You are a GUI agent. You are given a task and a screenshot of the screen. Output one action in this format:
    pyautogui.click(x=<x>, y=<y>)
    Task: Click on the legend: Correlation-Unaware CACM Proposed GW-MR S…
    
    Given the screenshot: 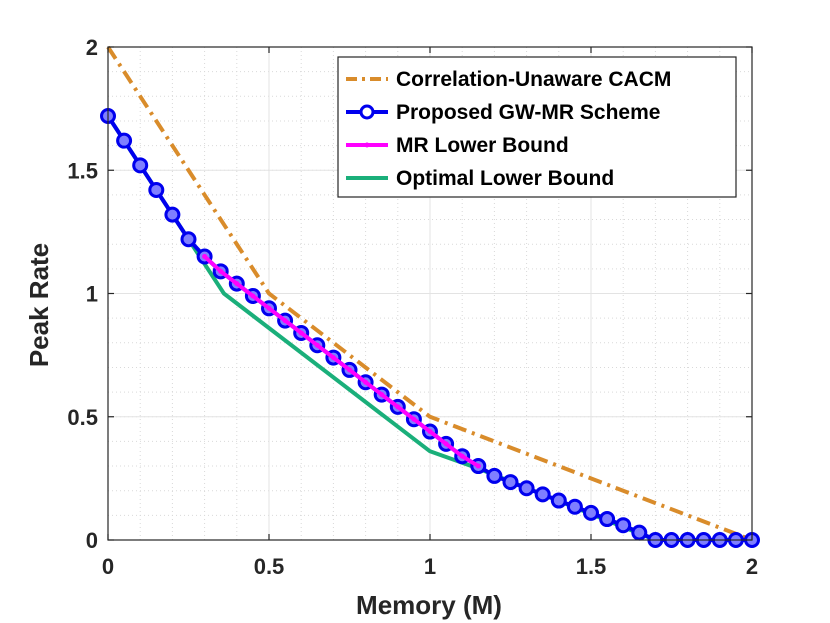 What is the action you would take?
    pyautogui.click(x=537, y=127)
    